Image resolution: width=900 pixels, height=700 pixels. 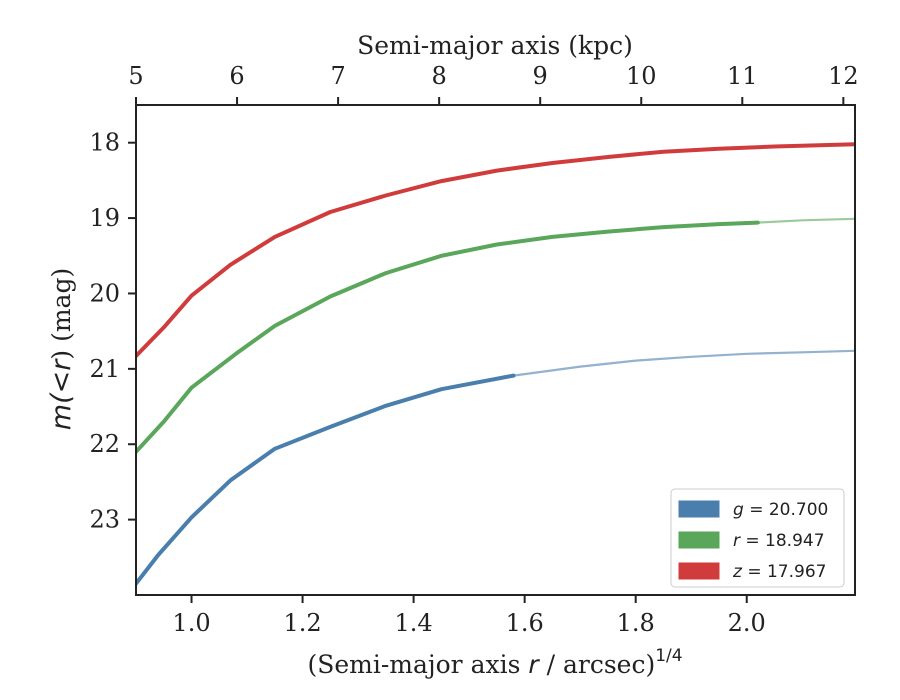 What do you see at coordinates (104, 444) in the screenshot?
I see `y-tick-label-4: 22` at bounding box center [104, 444].